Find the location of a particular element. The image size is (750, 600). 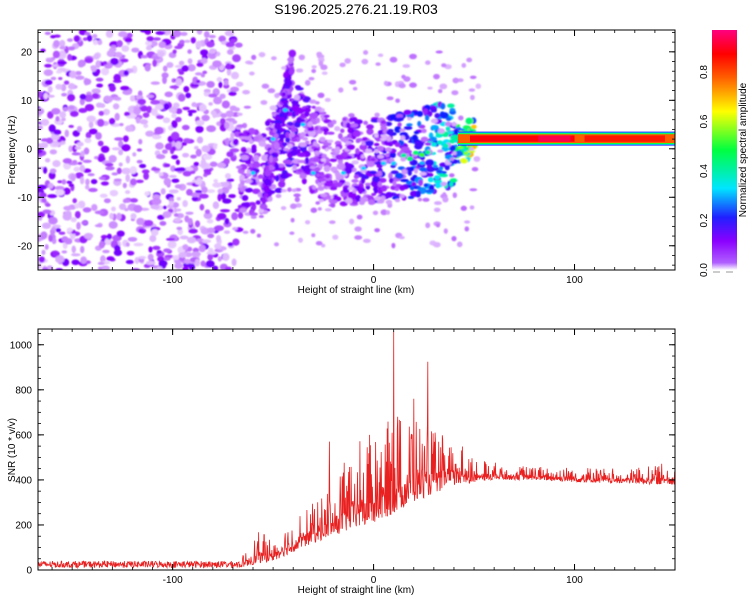

snr-xtick-label: 100 is located at coordinates (574, 580).